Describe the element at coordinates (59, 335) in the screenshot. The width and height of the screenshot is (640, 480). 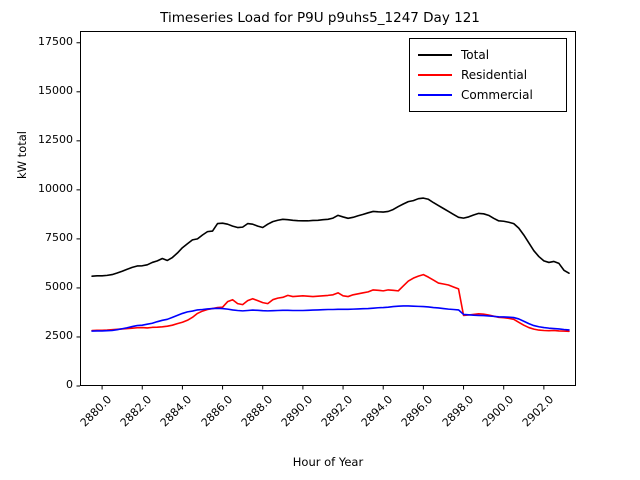
I see `y-tick-label: 2500` at that location.